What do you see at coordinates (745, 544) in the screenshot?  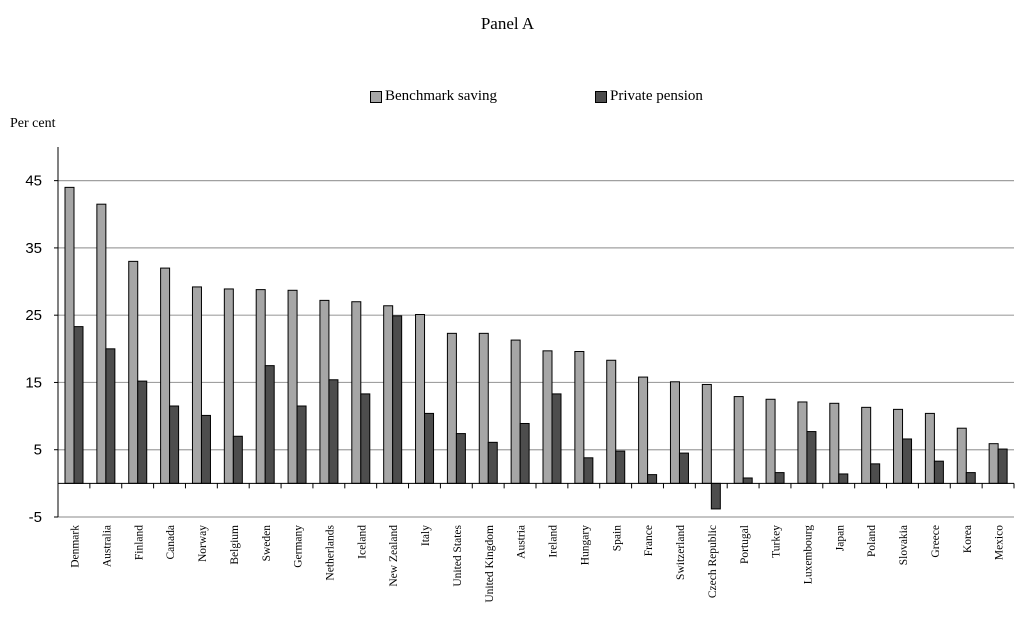 I see `x-tick-label: Portugal` at bounding box center [745, 544].